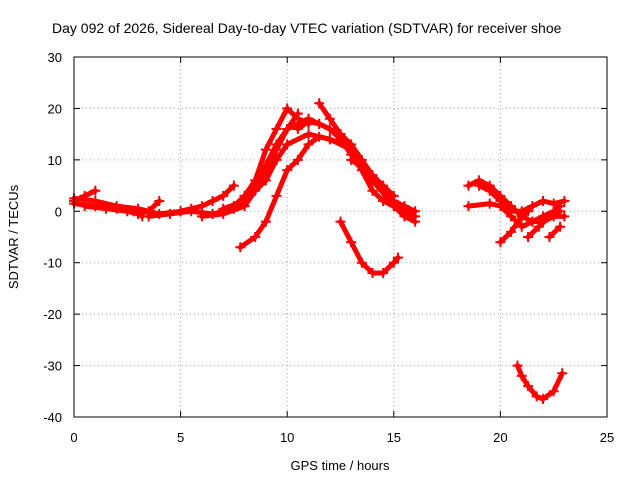  Describe the element at coordinates (13, 236) in the screenshot. I see `y-axis-label: SDTVAR / TECUs` at that location.